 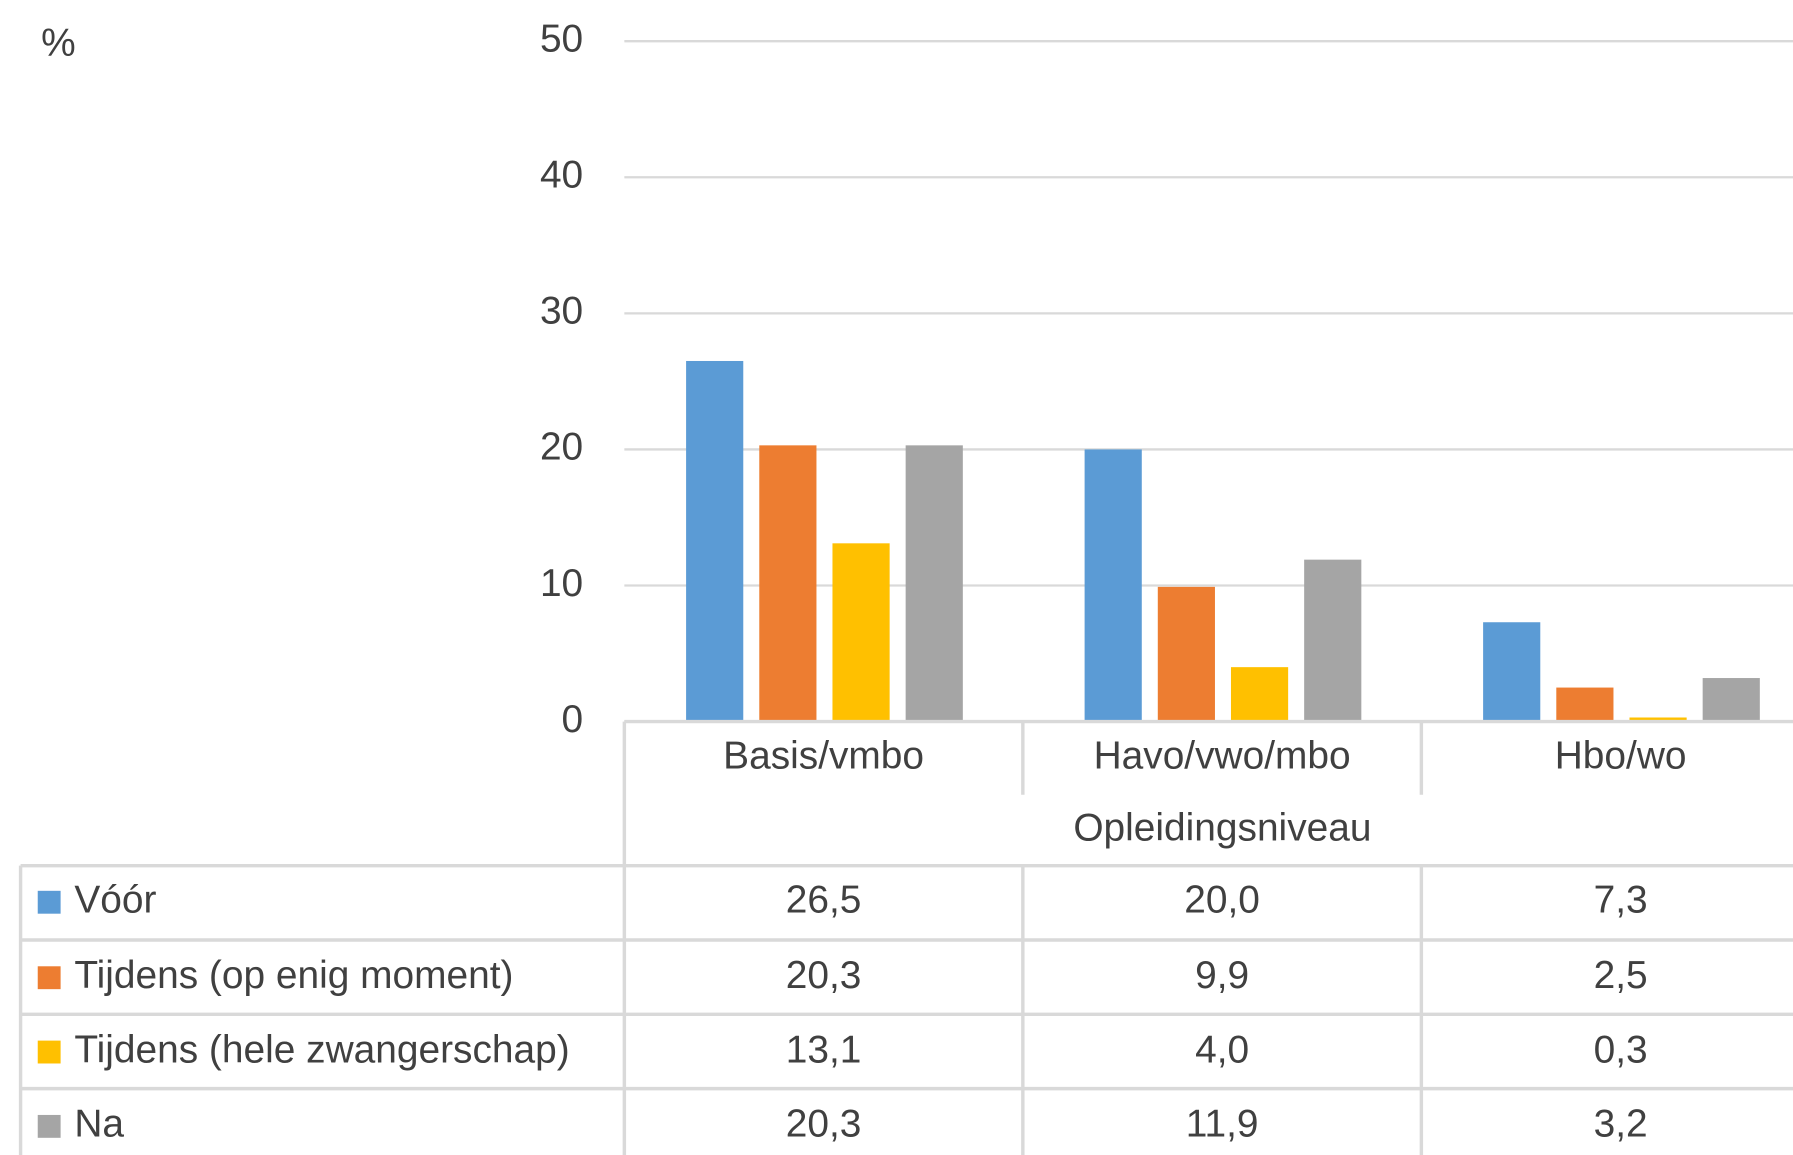 What do you see at coordinates (1222, 900) in the screenshot?
I see `table-cell: 20,0` at bounding box center [1222, 900].